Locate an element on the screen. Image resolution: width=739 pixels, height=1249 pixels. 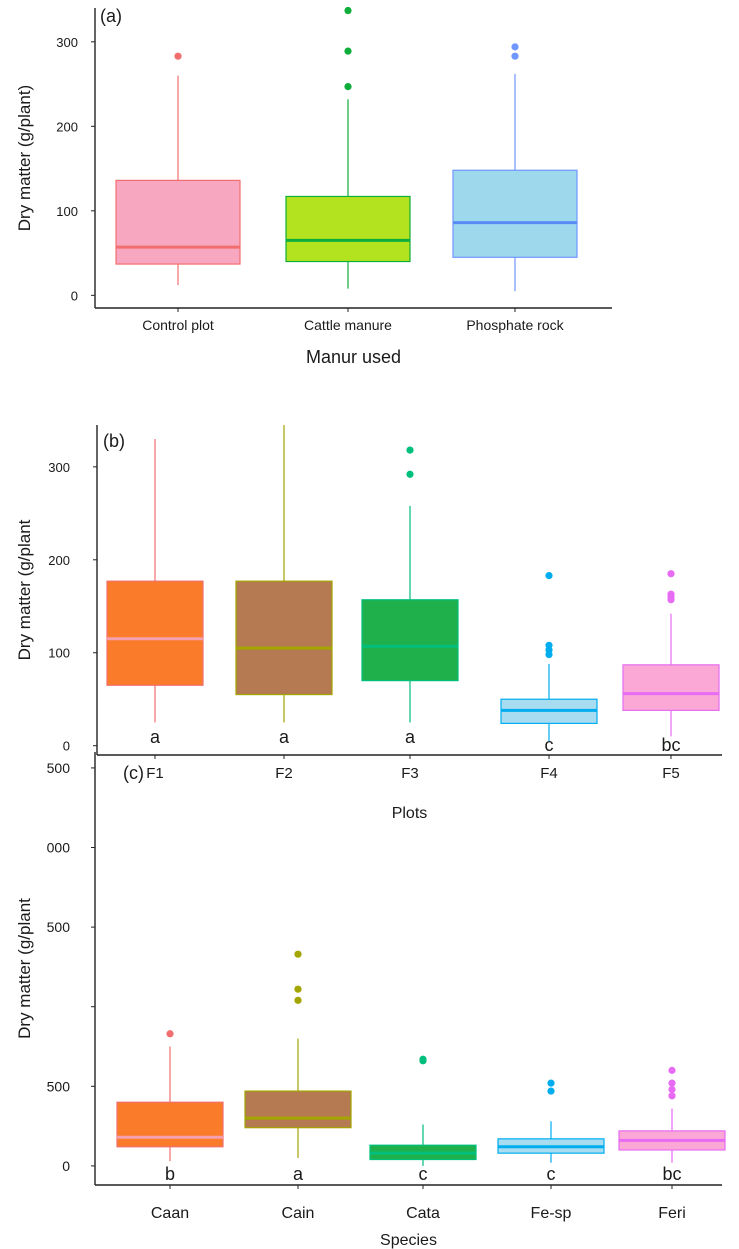
x-tick-label: Cata is located at coordinates (423, 1213).